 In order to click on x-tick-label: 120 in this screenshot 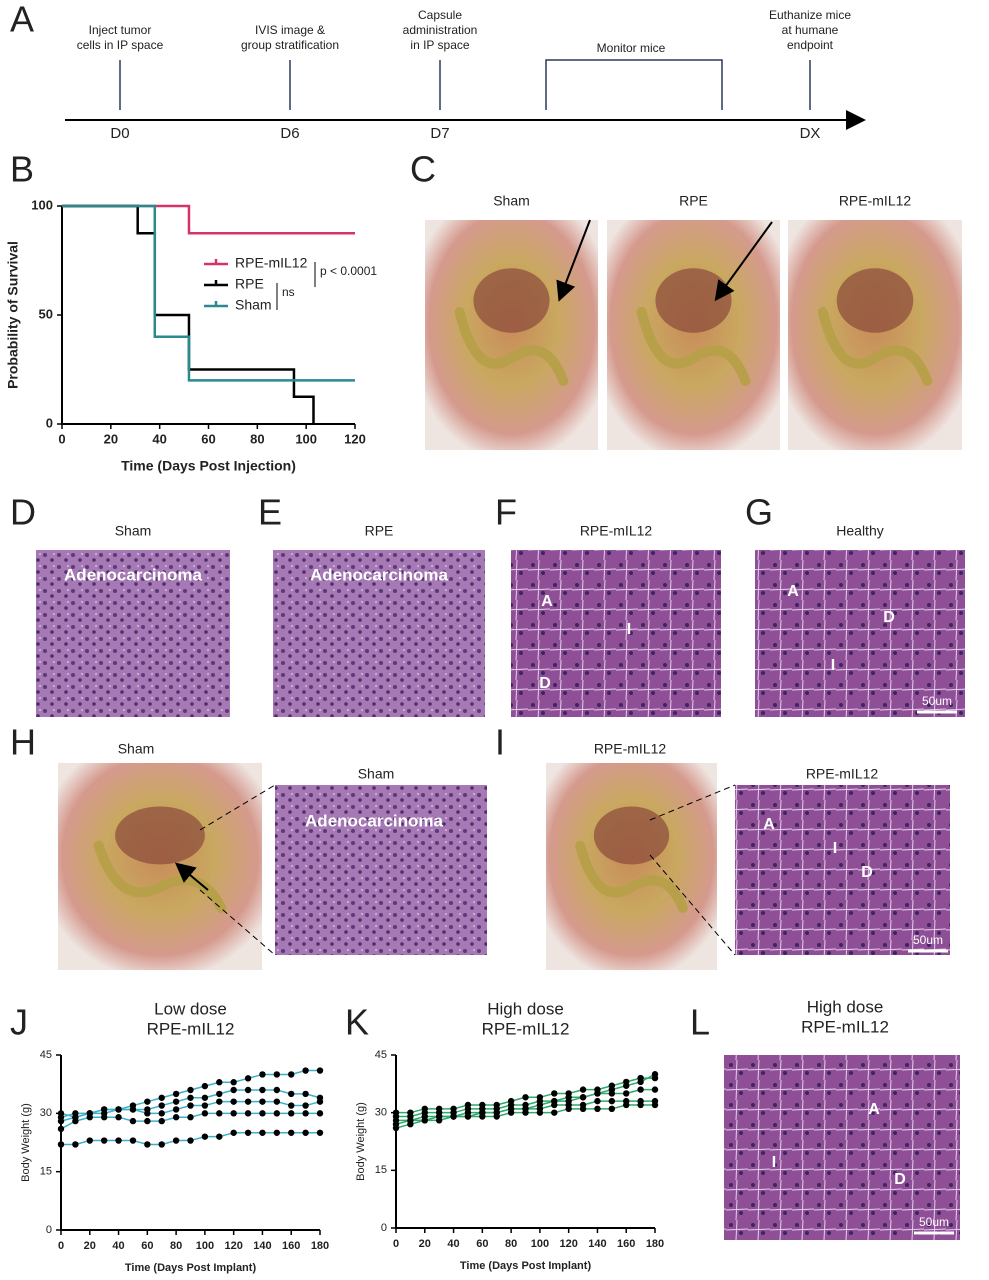, I will do `click(233, 1246)`.